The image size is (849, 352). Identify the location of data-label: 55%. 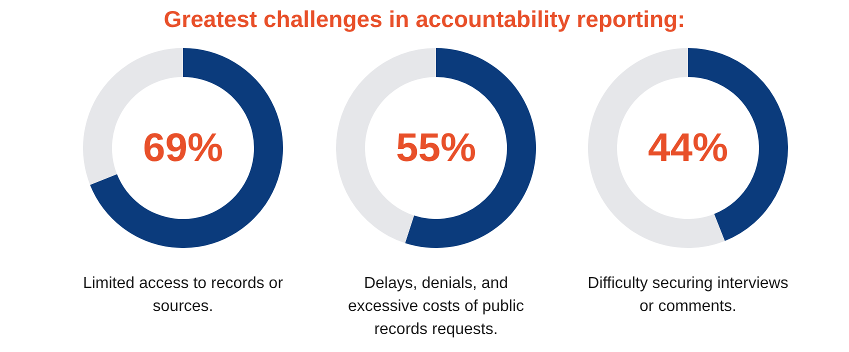
(436, 148).